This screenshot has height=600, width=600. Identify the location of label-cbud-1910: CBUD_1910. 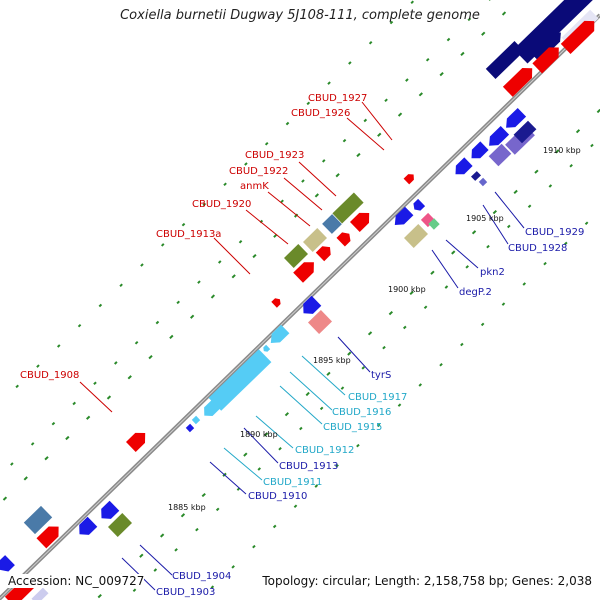
(277, 496).